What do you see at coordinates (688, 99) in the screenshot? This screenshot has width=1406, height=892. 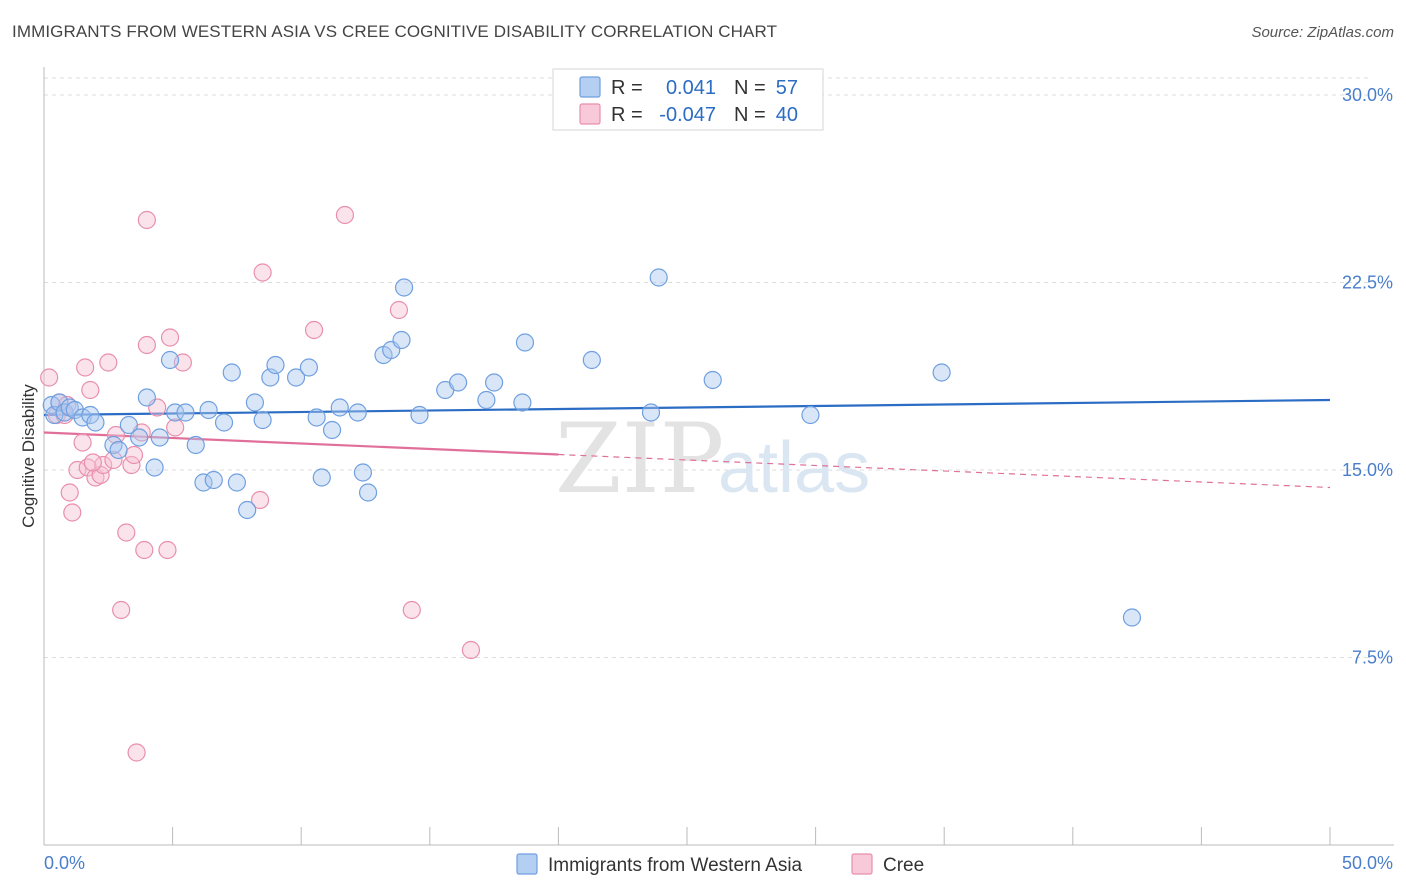 I see `correlation-legend: R = 0.041 N = 57 R = -0.047 N = 40` at bounding box center [688, 99].